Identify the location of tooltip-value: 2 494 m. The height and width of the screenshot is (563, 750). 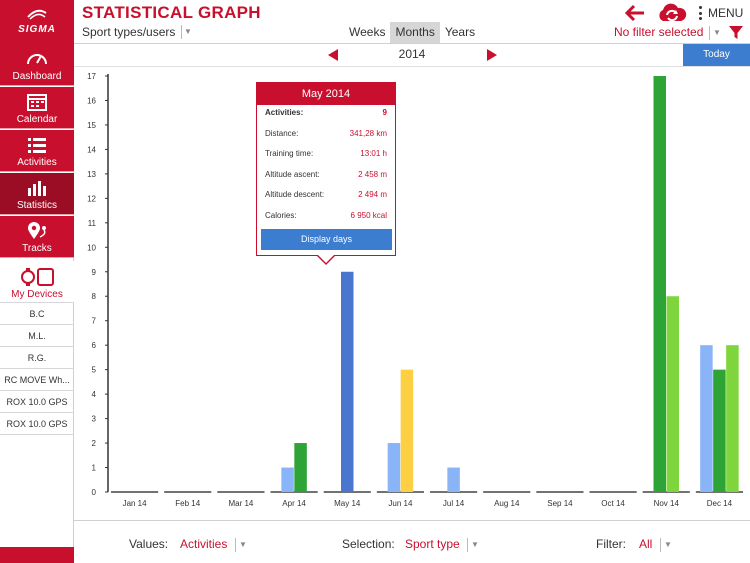
(372, 194).